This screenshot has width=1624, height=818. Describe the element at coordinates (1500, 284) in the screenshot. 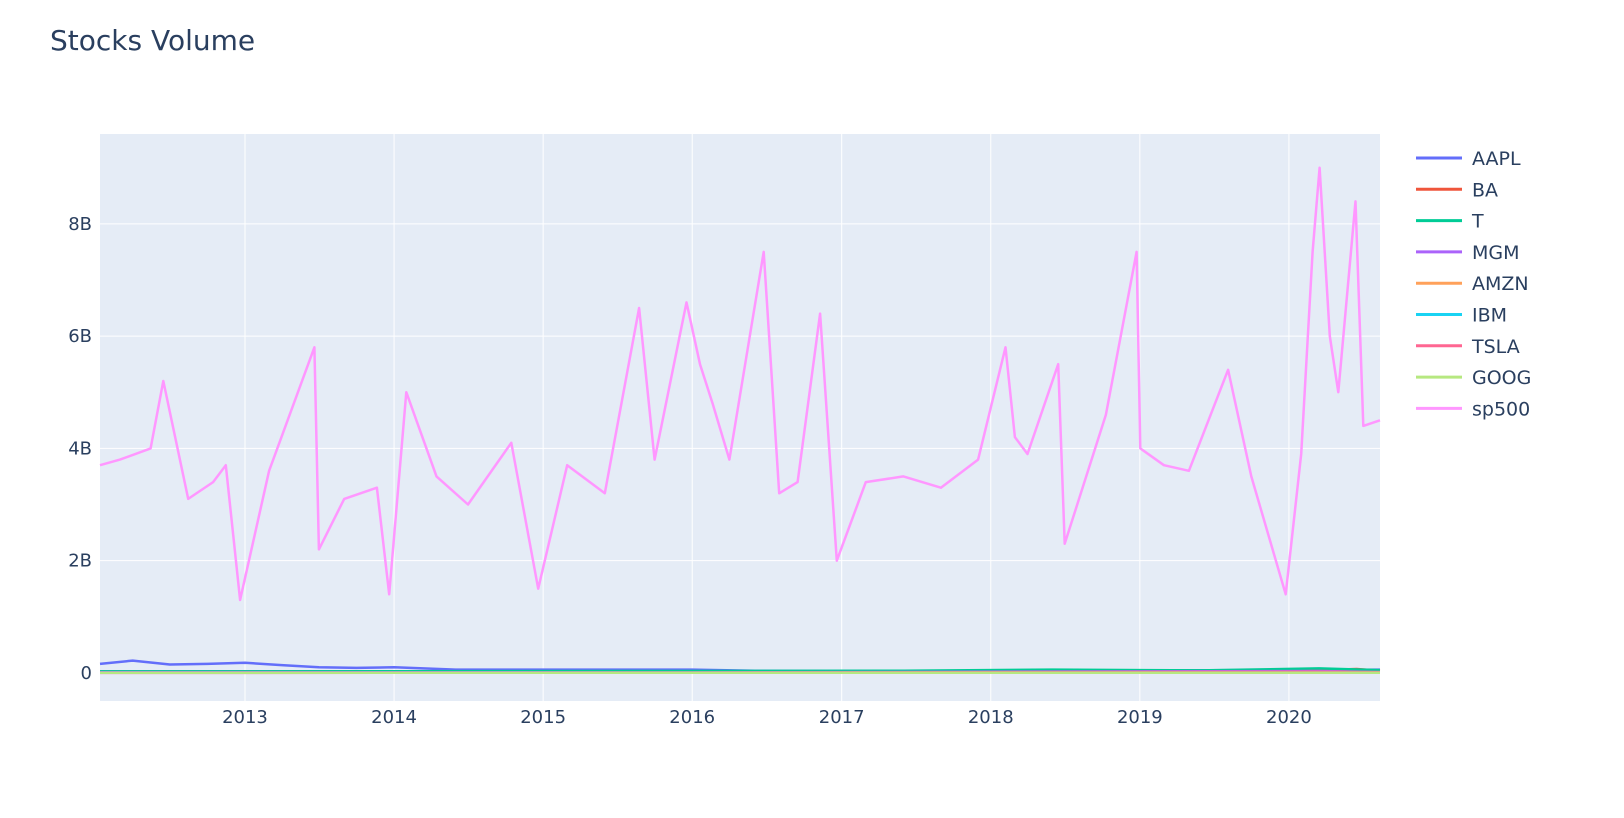

I see `legend-item-amzn: AMZN` at that location.